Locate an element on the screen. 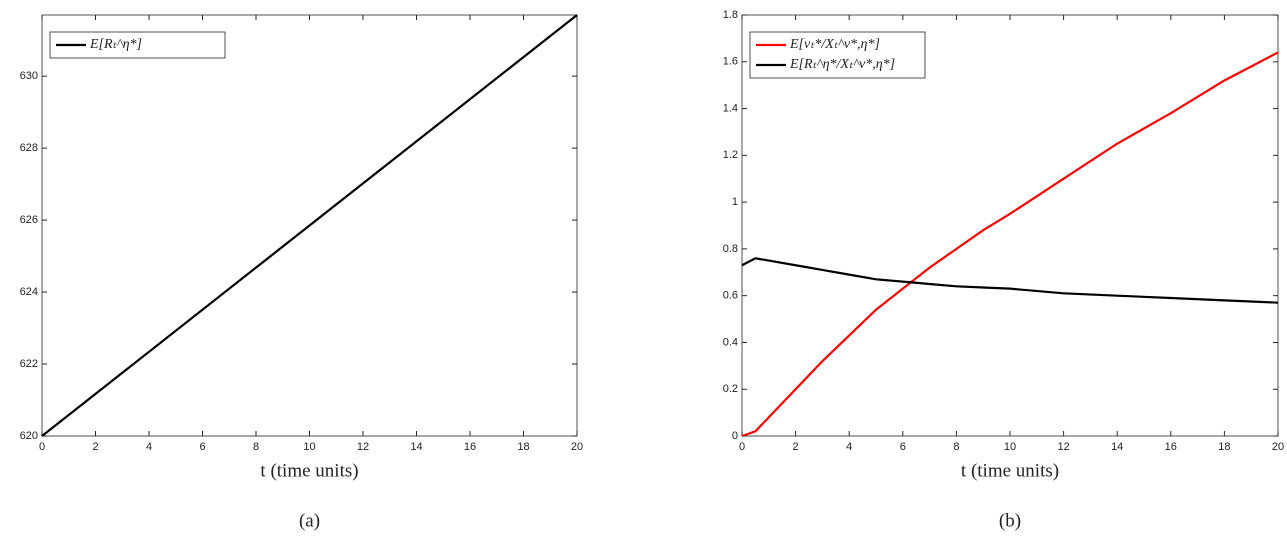  y-tick-label: 0 is located at coordinates (735, 436).